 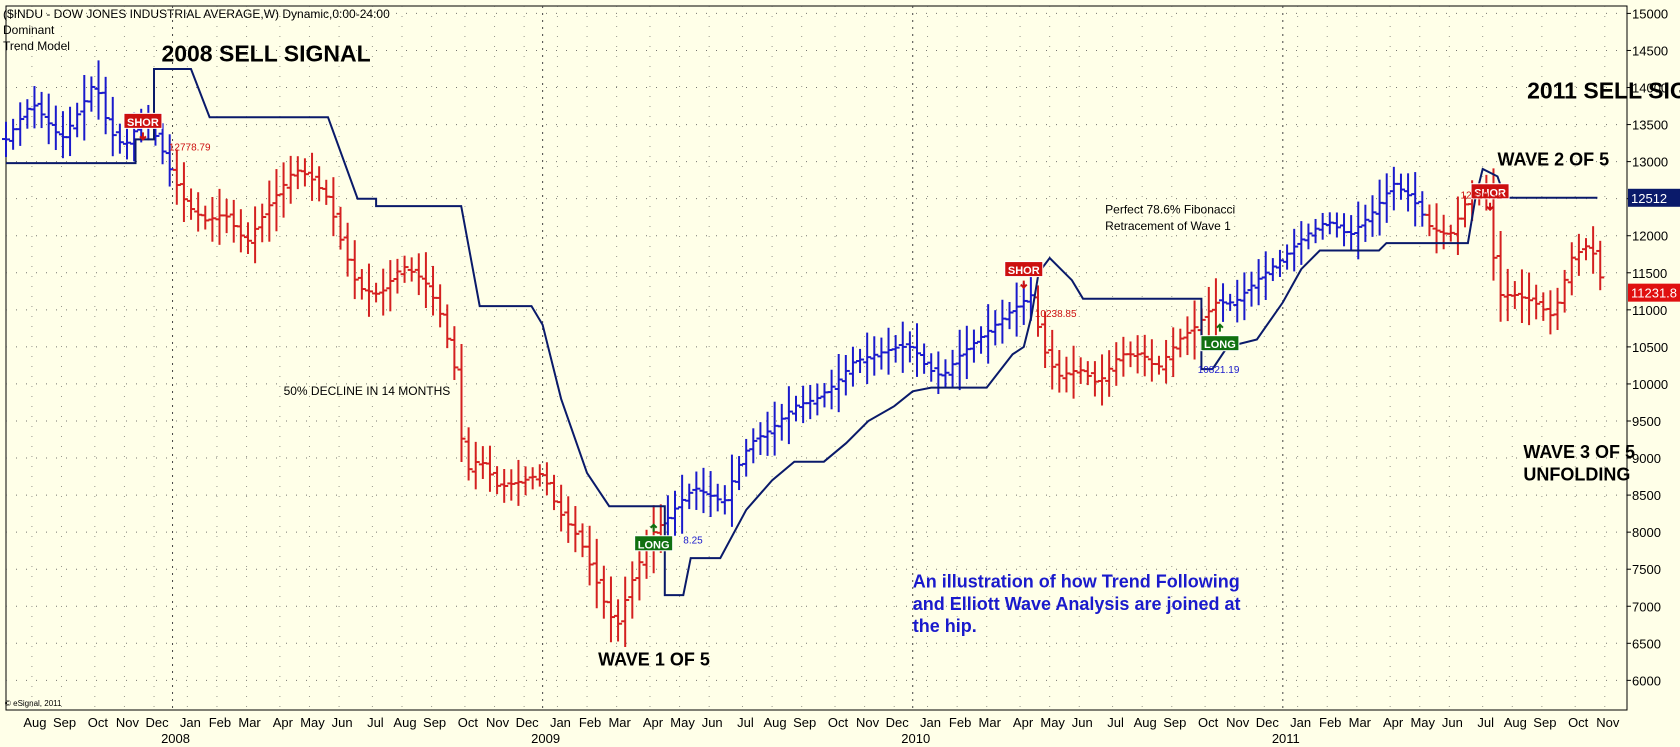 I want to click on annotation: Retracement of Wave 1, so click(x=1168, y=226).